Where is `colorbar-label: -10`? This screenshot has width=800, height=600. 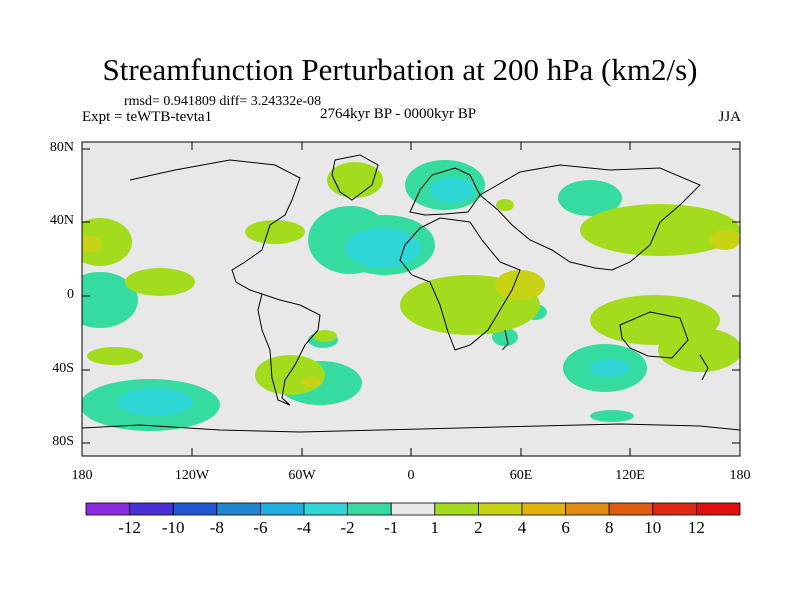 colorbar-label: -10 is located at coordinates (173, 527).